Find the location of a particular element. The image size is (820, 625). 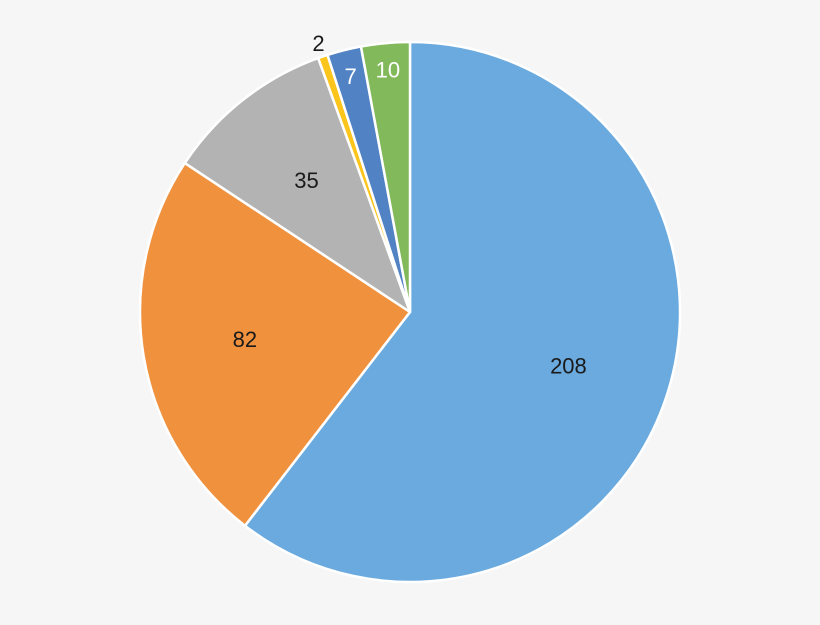

data-label-208: 208 is located at coordinates (568, 366).